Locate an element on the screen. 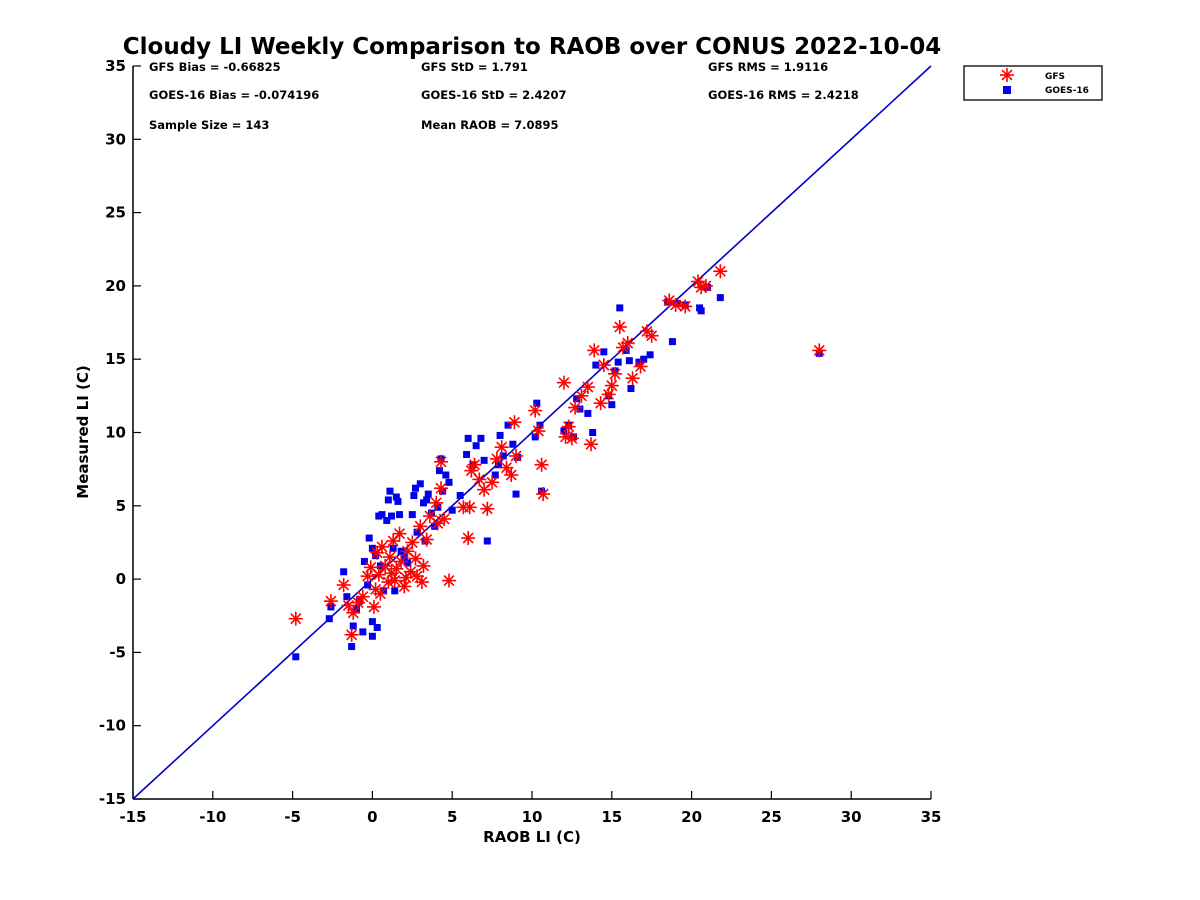  stat-annotation: Sample Size = 143 is located at coordinates (209, 125).